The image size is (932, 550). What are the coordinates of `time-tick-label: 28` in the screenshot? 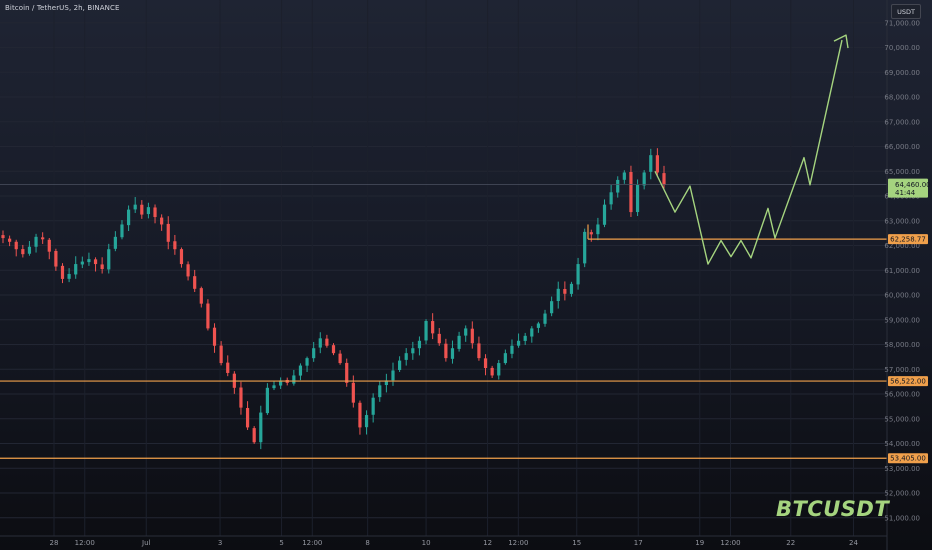 It's located at (54, 543).